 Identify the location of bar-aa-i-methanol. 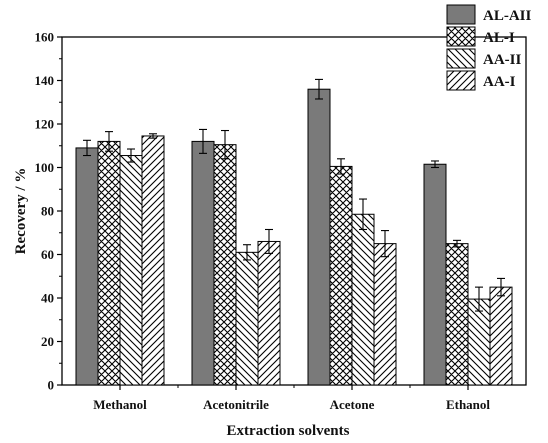
(153, 260).